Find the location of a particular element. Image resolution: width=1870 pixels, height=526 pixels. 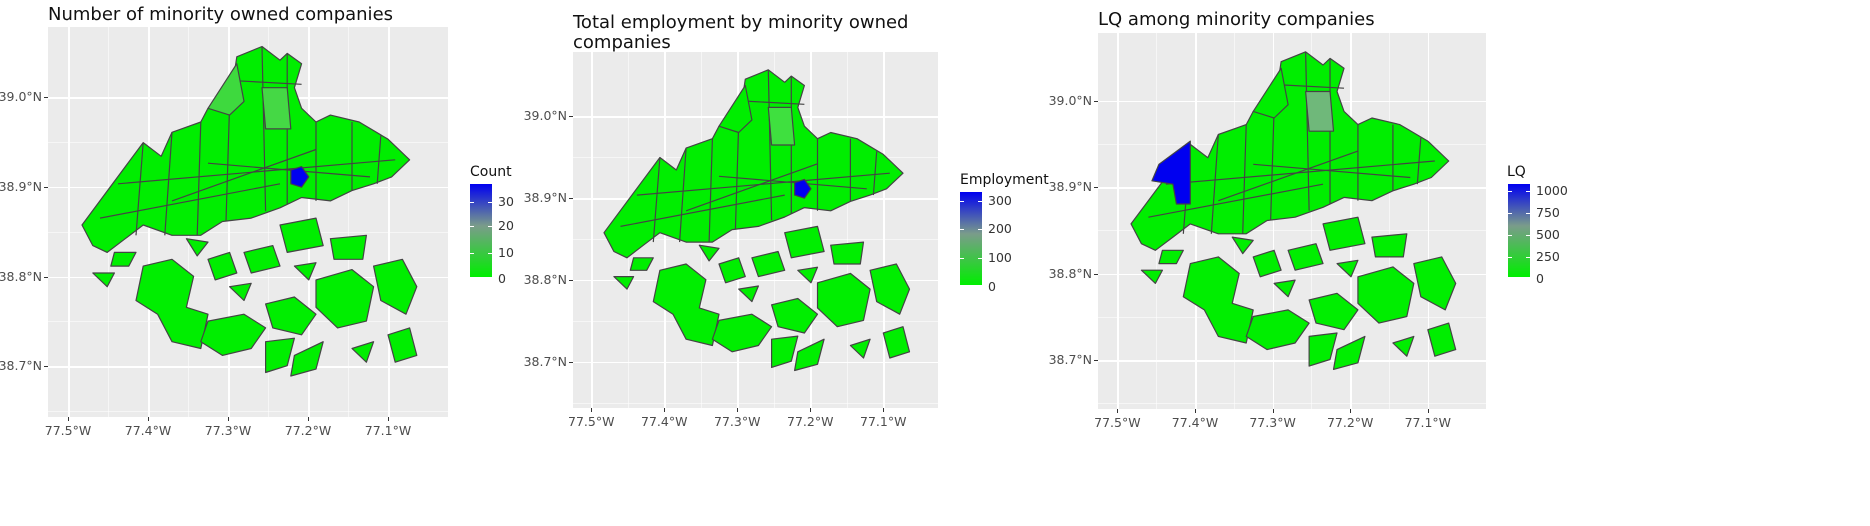

y-tick-label: 38.7°N is located at coordinates (21, 366).